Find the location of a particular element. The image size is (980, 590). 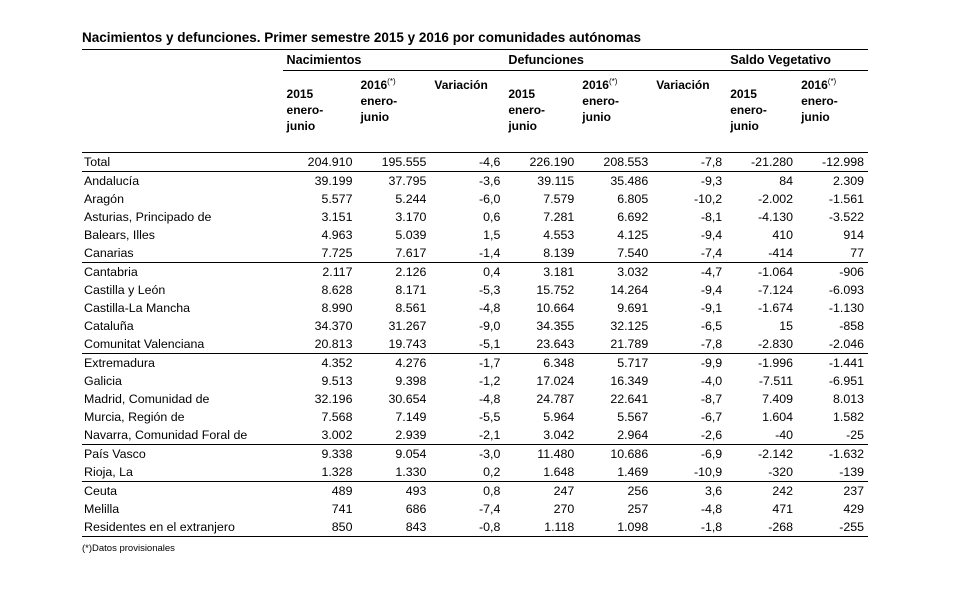

nacimientos-variacion: 0,8 is located at coordinates (467, 490).